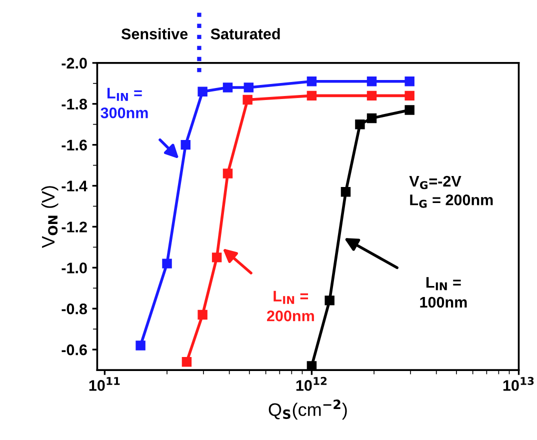  I want to click on y-tick-label: -0.8, so click(75, 308).